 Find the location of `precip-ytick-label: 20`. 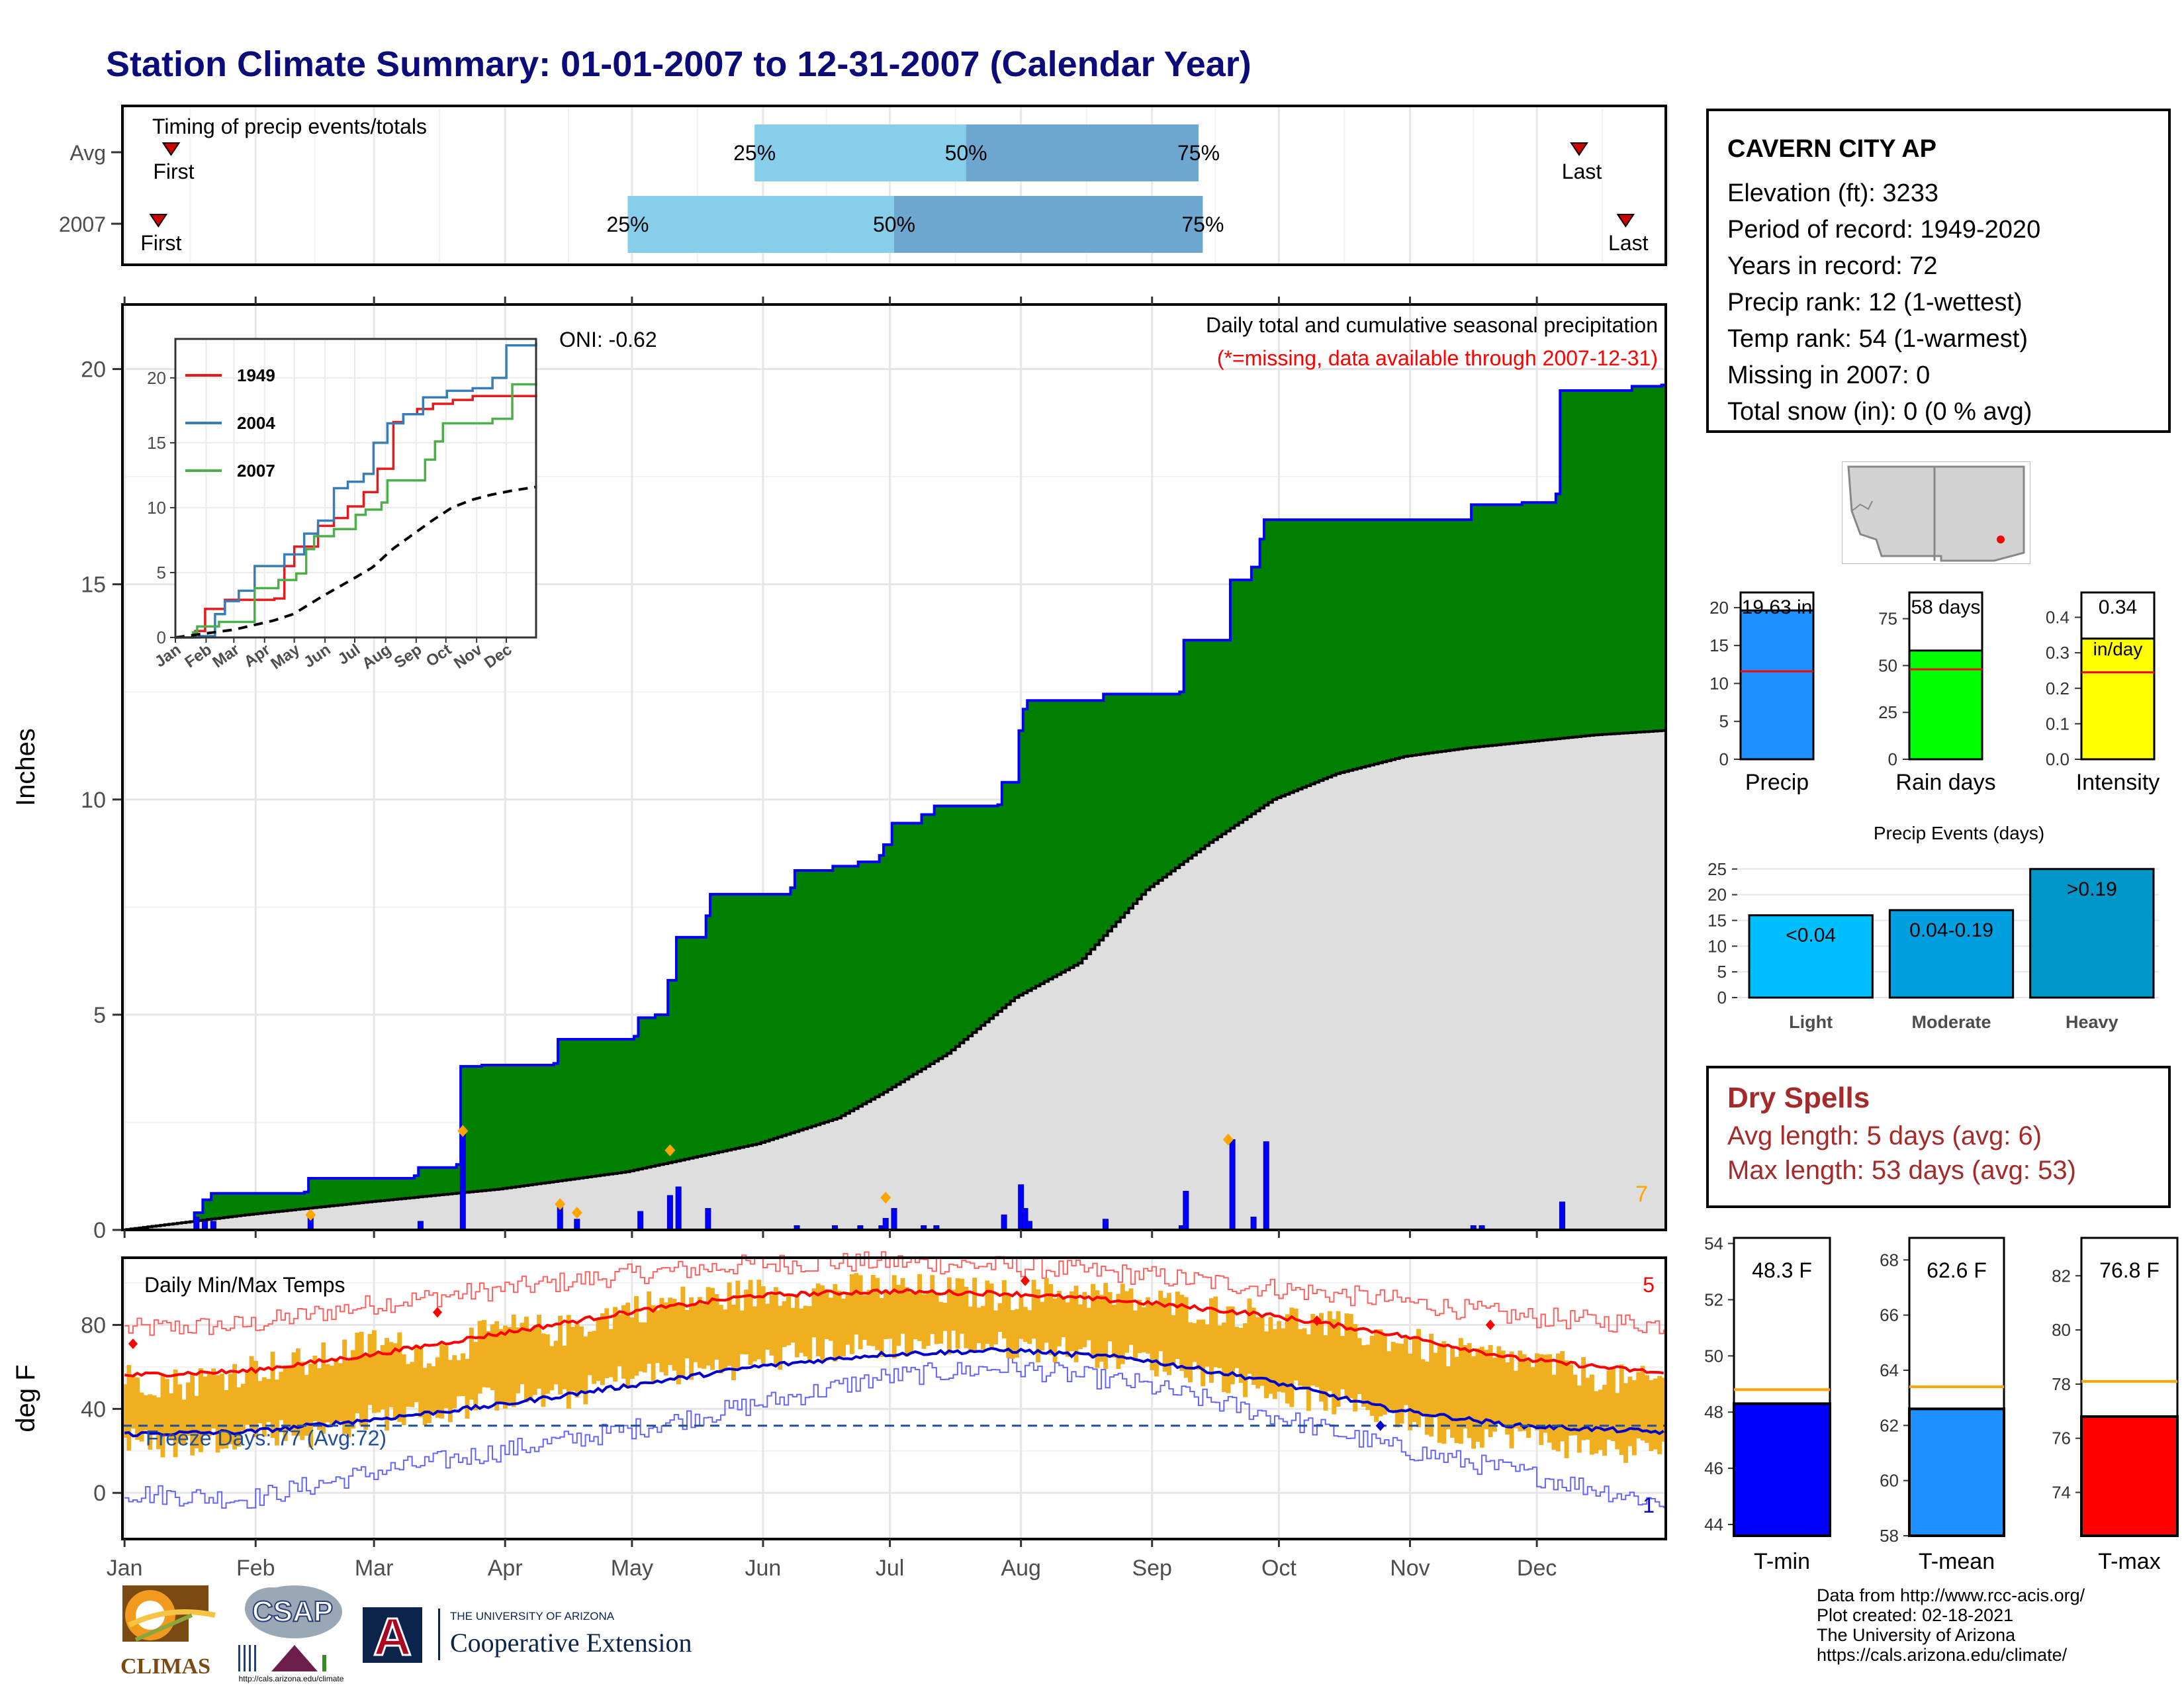

precip-ytick-label: 20 is located at coordinates (93, 370).